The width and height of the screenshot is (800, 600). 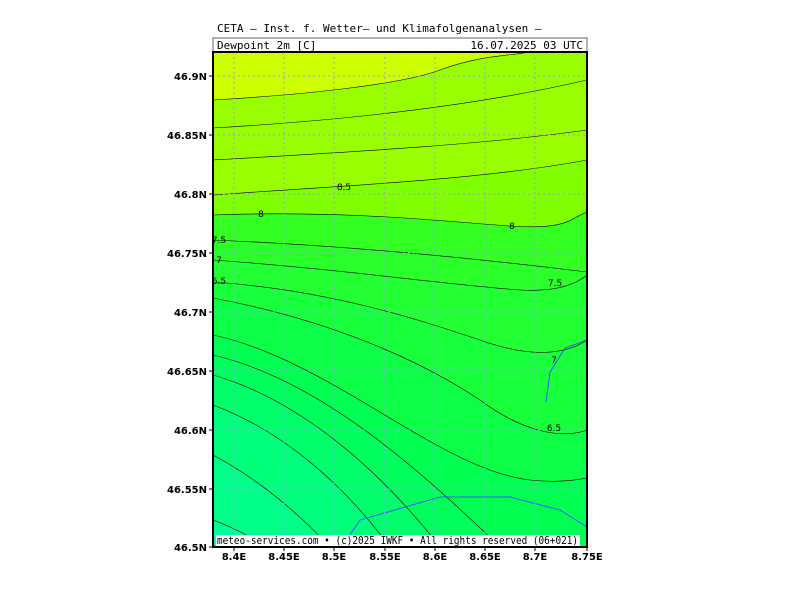 What do you see at coordinates (412, 555) in the screenshot?
I see `x-axis: 8.4E 8.45E 8.5E 8.55E 8.6E 8.65E 8.7E 8.75E` at bounding box center [412, 555].